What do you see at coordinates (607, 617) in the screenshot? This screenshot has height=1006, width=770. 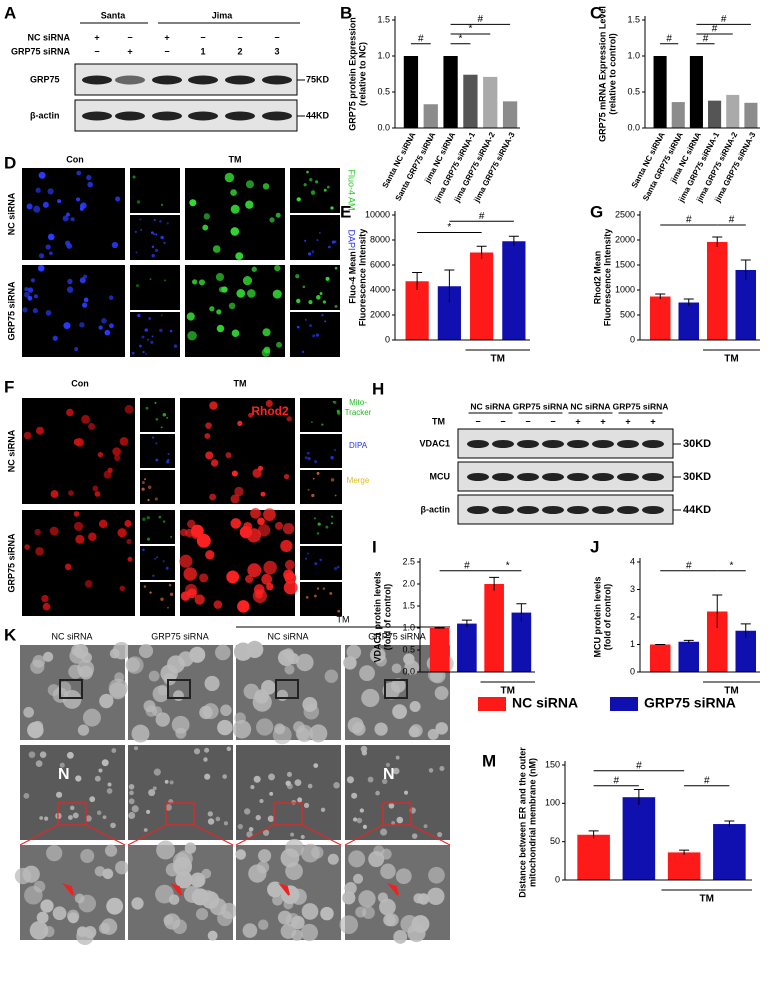 I see `y-axis-label: (fold of control)` at bounding box center [607, 617].